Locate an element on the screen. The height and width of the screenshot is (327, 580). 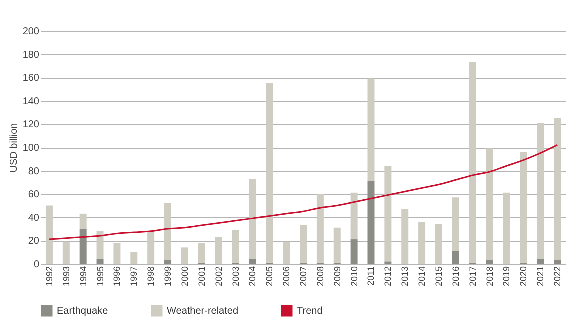
y-tick-label: 160 is located at coordinates (31, 78).